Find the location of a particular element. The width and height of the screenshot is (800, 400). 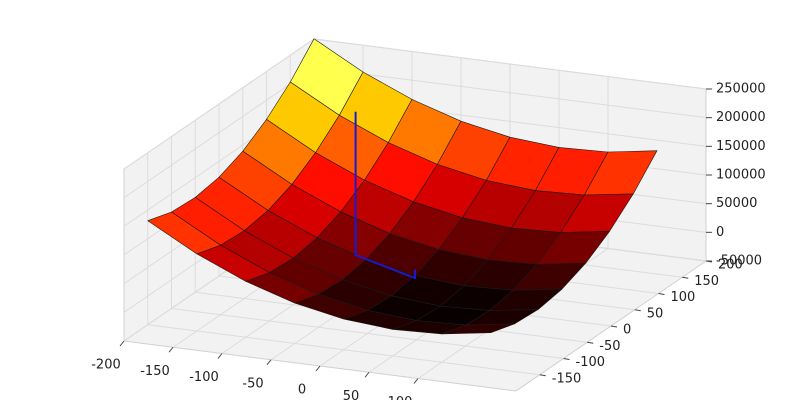

z-tick-label: 200000 is located at coordinates (741, 117).